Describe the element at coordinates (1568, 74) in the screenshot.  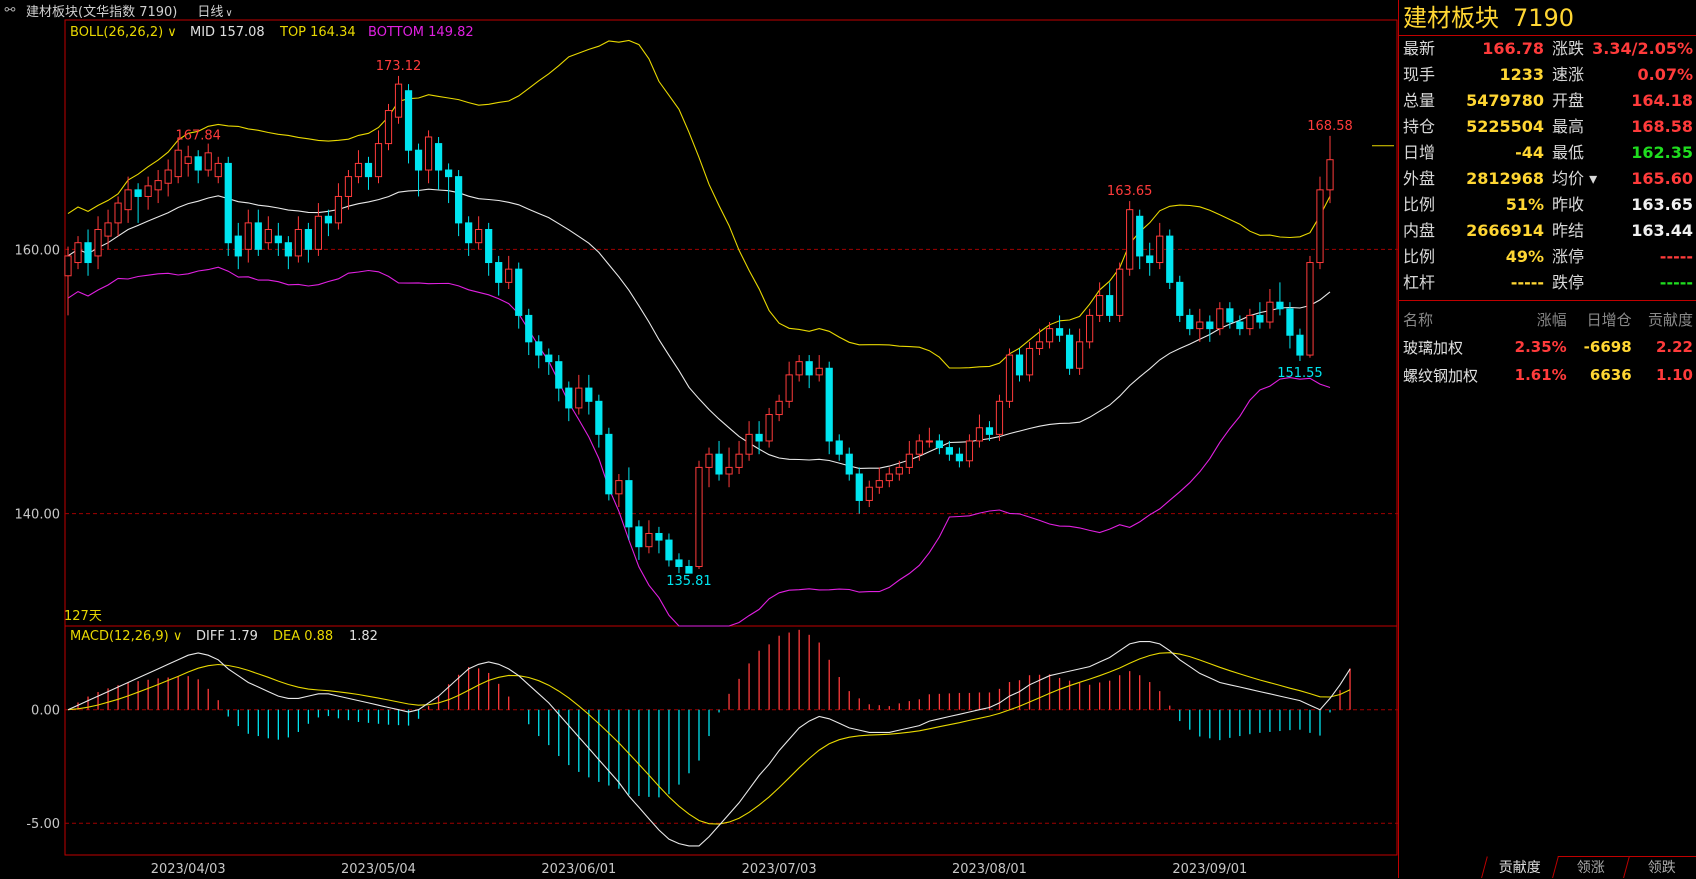
I see `quote-field-label: 速涨` at that location.